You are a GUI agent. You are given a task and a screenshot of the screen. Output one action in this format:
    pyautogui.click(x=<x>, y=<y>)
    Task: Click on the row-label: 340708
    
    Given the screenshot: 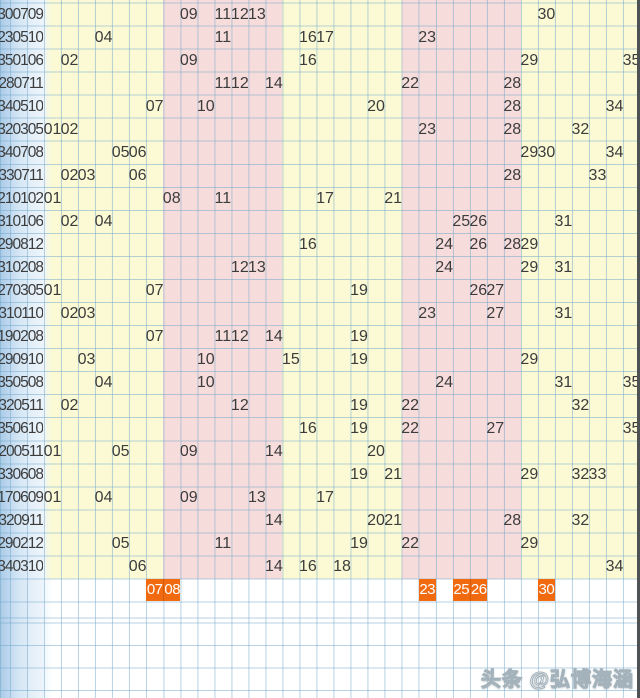 What is the action you would take?
    pyautogui.click(x=21, y=152)
    